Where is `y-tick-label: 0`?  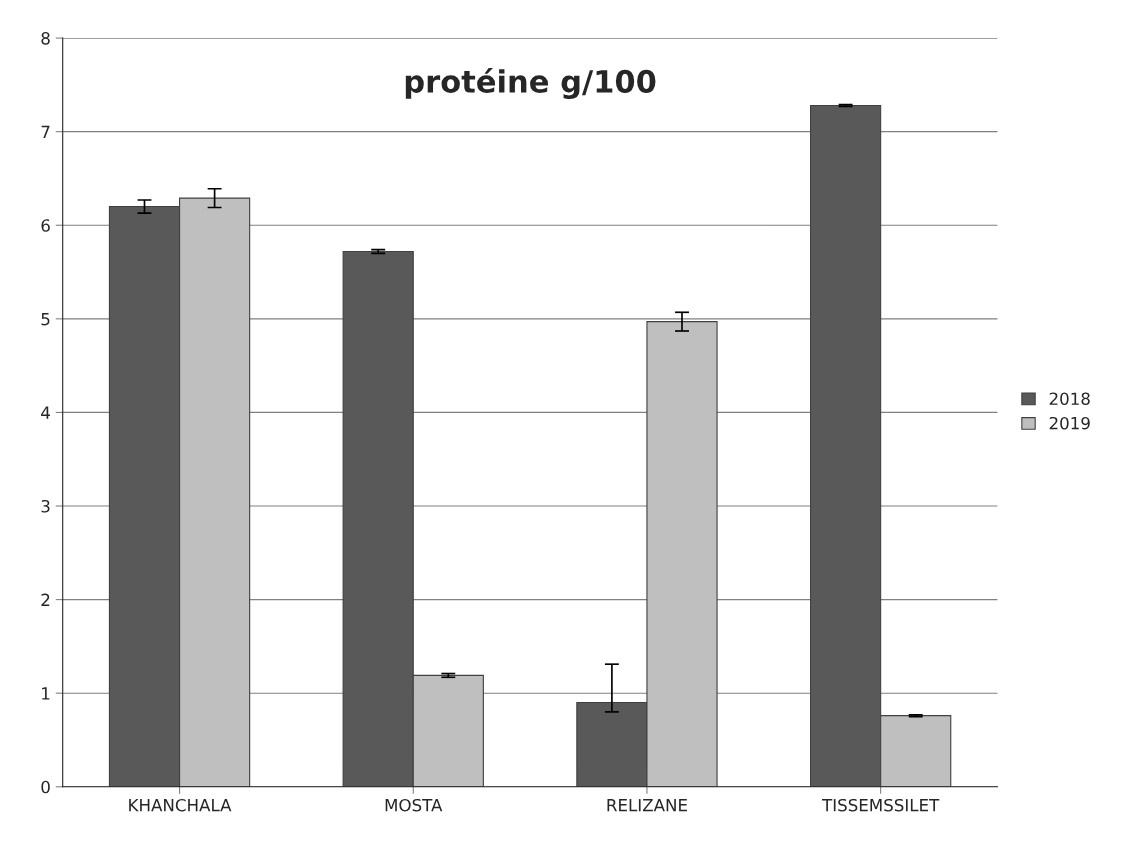
y-tick-label: 0 is located at coordinates (45, 787).